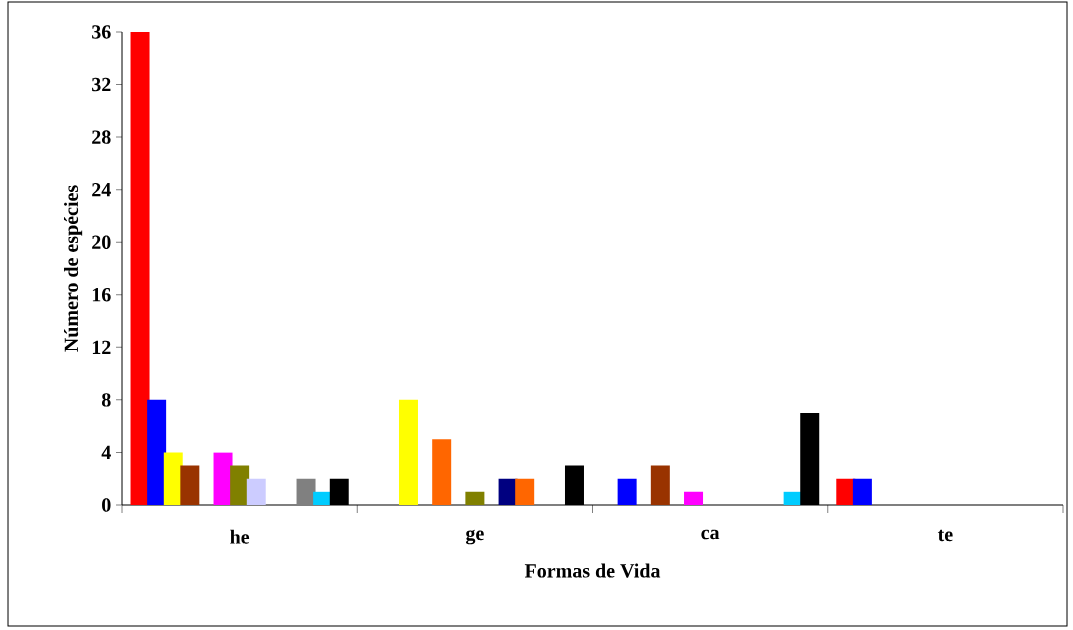 The image size is (1073, 630). Describe the element at coordinates (106, 452) in the screenshot. I see `y-tick-label: 4` at that location.